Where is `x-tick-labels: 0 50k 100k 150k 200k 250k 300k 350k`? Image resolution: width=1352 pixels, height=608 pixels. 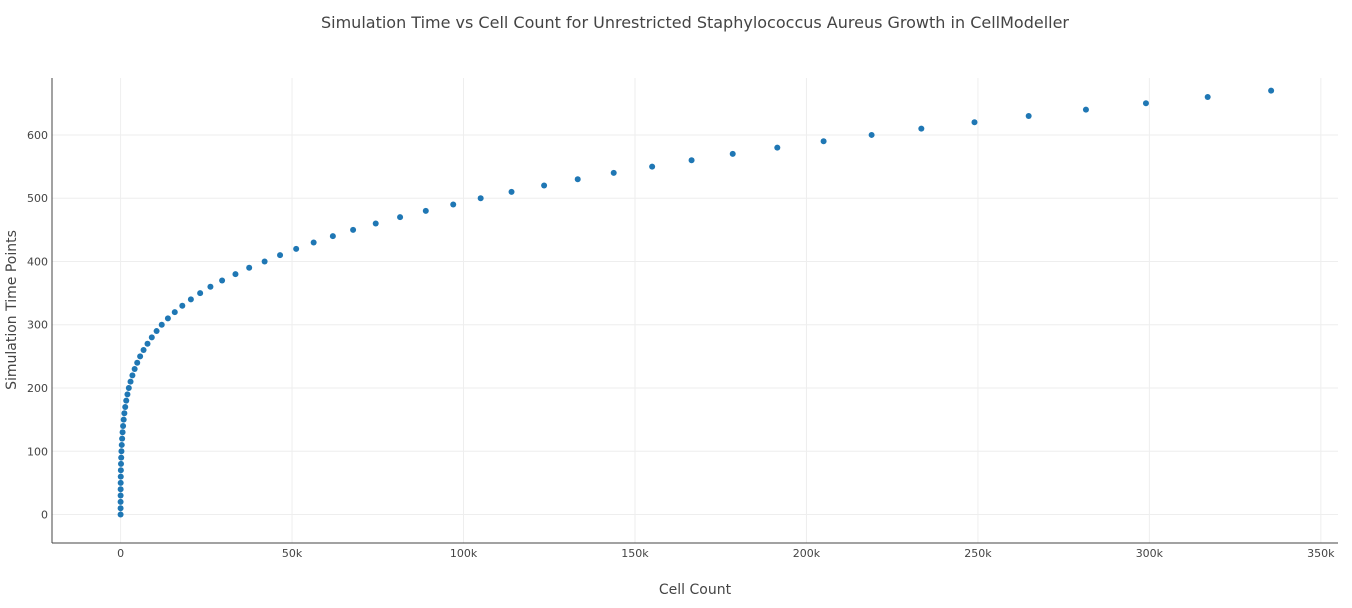
x-tick-labels: 0 50k 100k 150k 200k 250k 300k 350k is located at coordinates (726, 553).